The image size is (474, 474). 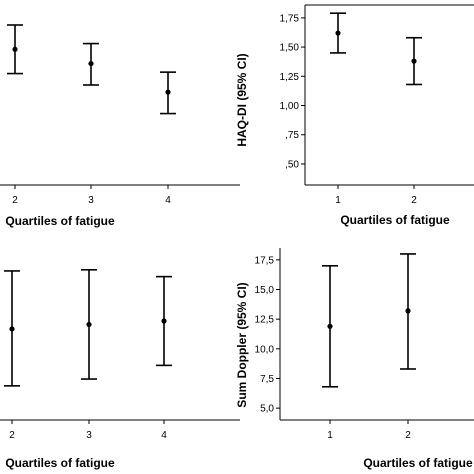 I want to click on y-tick-label: 10,0, so click(x=265, y=349).